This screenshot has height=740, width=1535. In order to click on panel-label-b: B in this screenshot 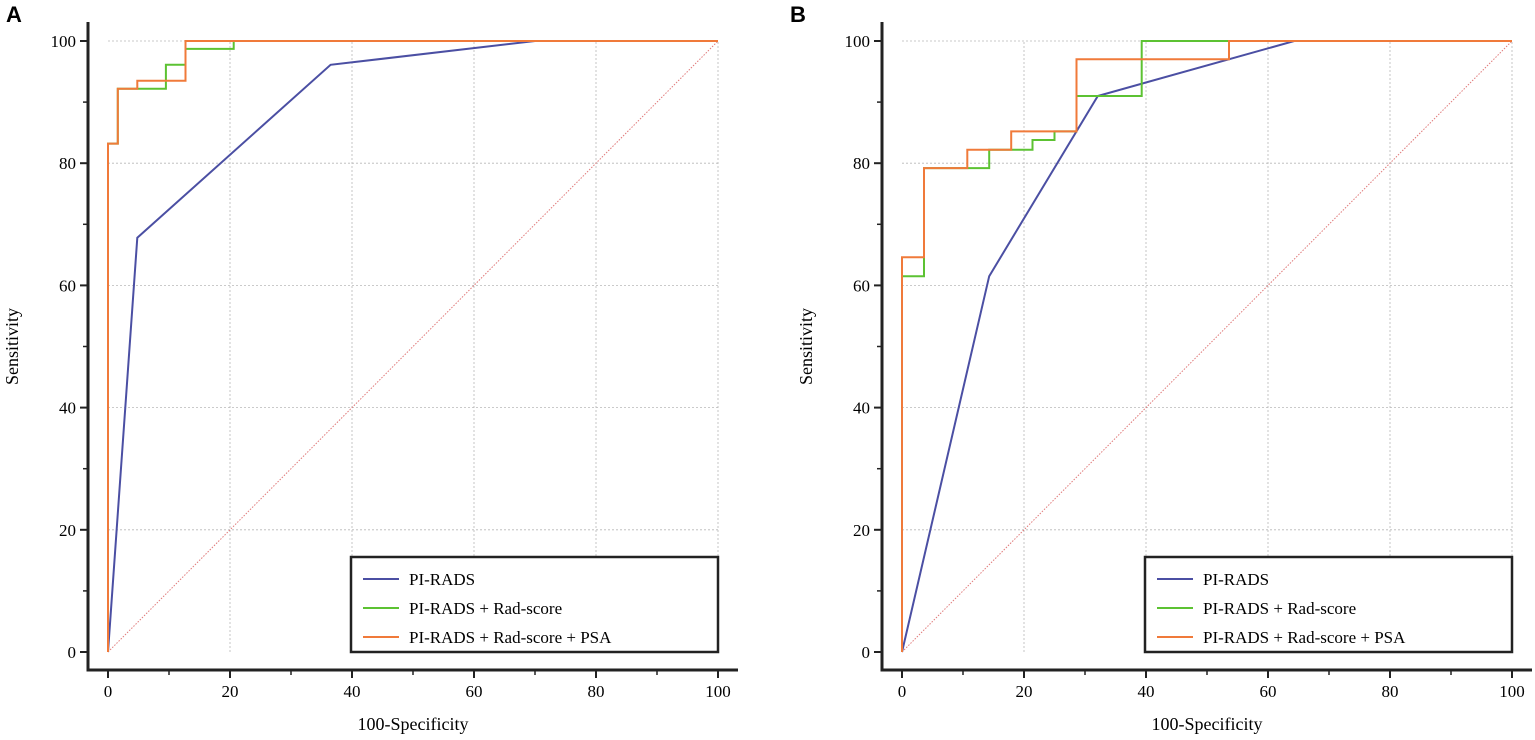, I will do `click(798, 14)`.